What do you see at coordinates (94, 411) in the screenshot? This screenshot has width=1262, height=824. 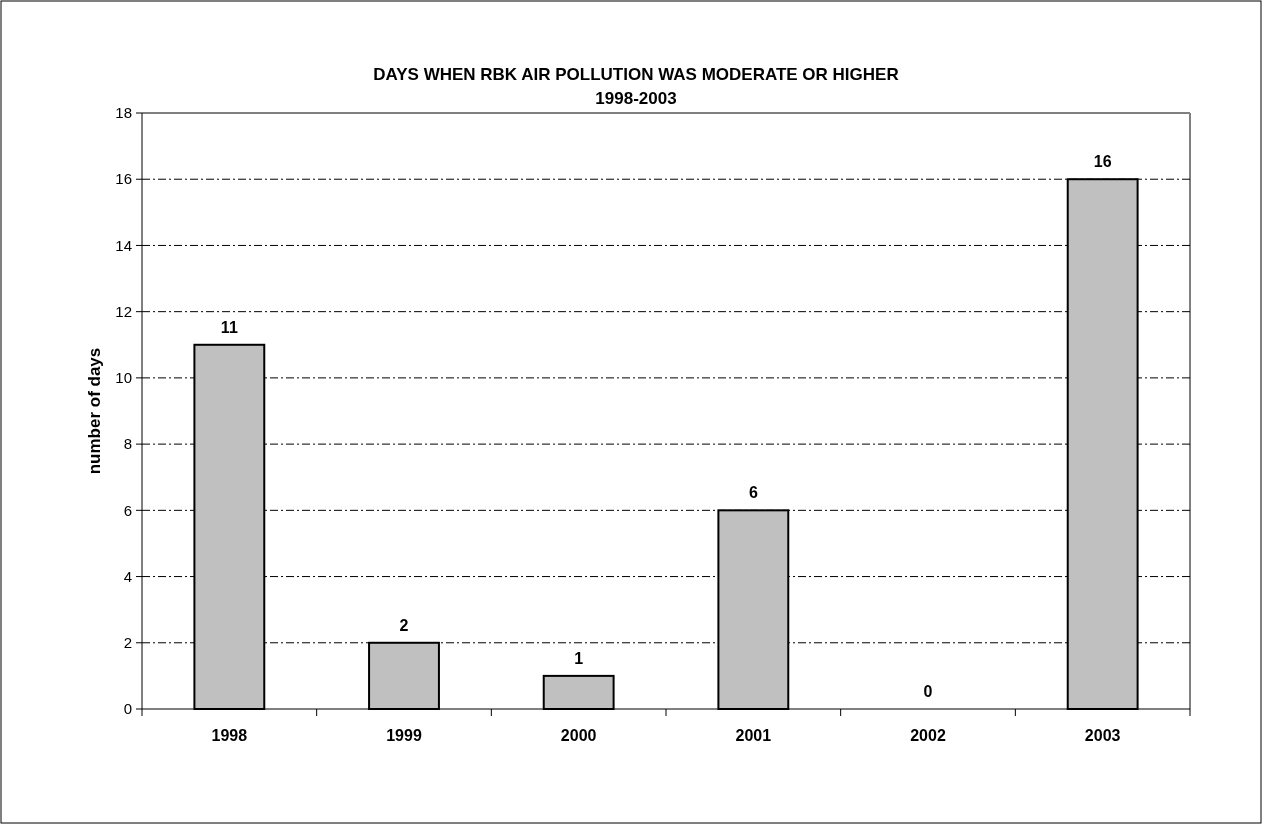 I see `y-axis-title: number of days` at bounding box center [94, 411].